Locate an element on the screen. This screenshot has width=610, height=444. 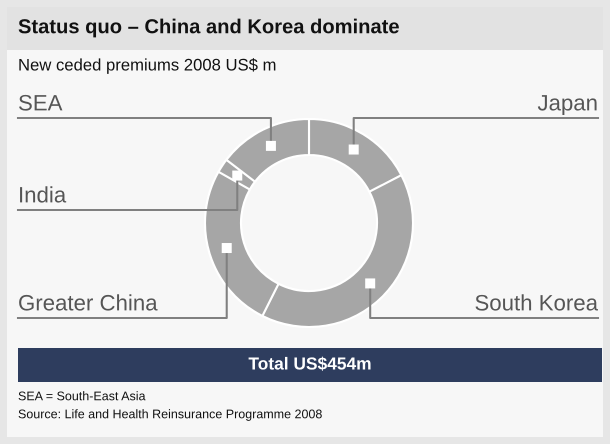
slice-label: SEA is located at coordinates (40, 102).